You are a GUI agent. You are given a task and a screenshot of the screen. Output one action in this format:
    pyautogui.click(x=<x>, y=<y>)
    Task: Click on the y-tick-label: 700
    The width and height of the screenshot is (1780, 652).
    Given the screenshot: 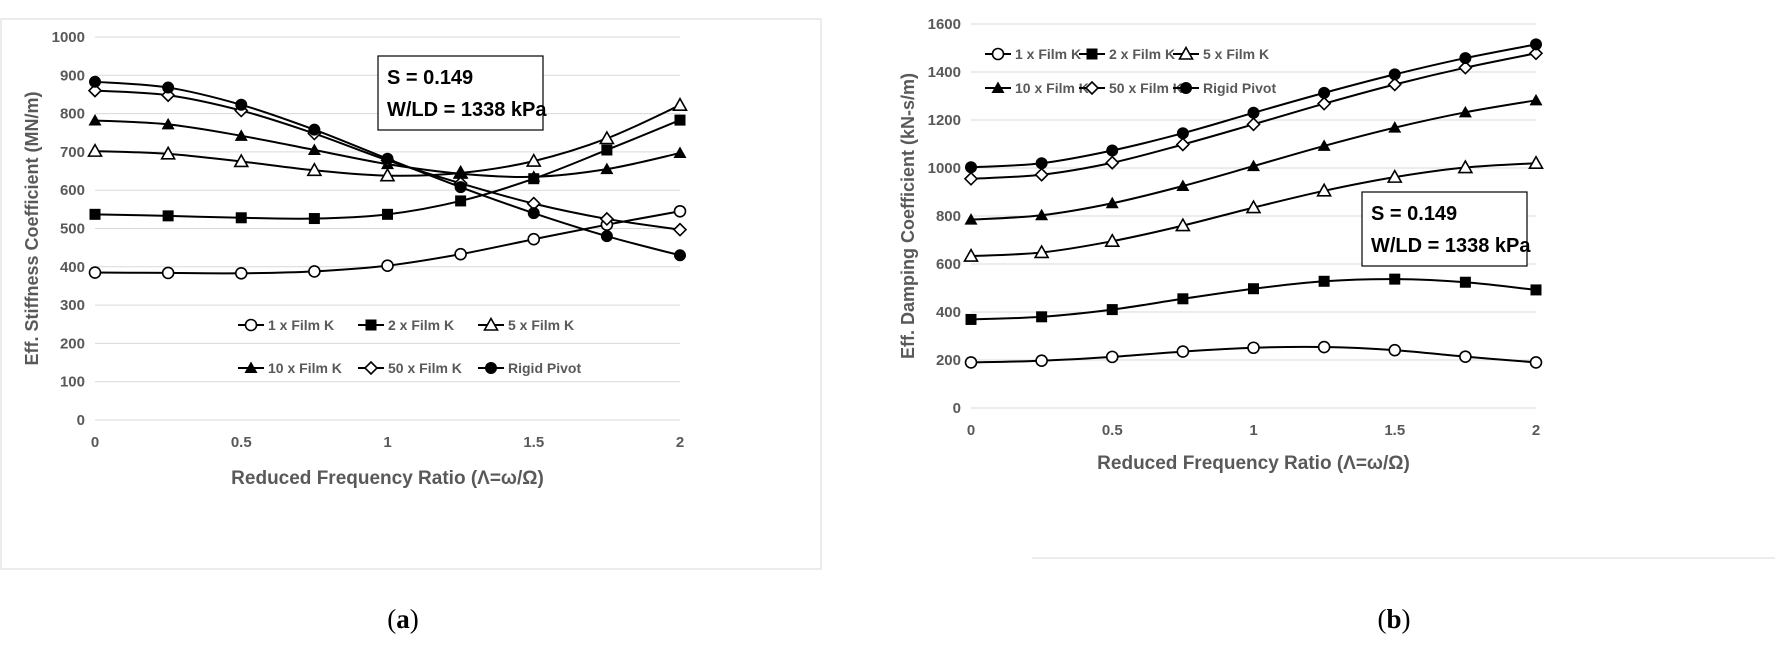 What is the action you would take?
    pyautogui.click(x=72, y=152)
    